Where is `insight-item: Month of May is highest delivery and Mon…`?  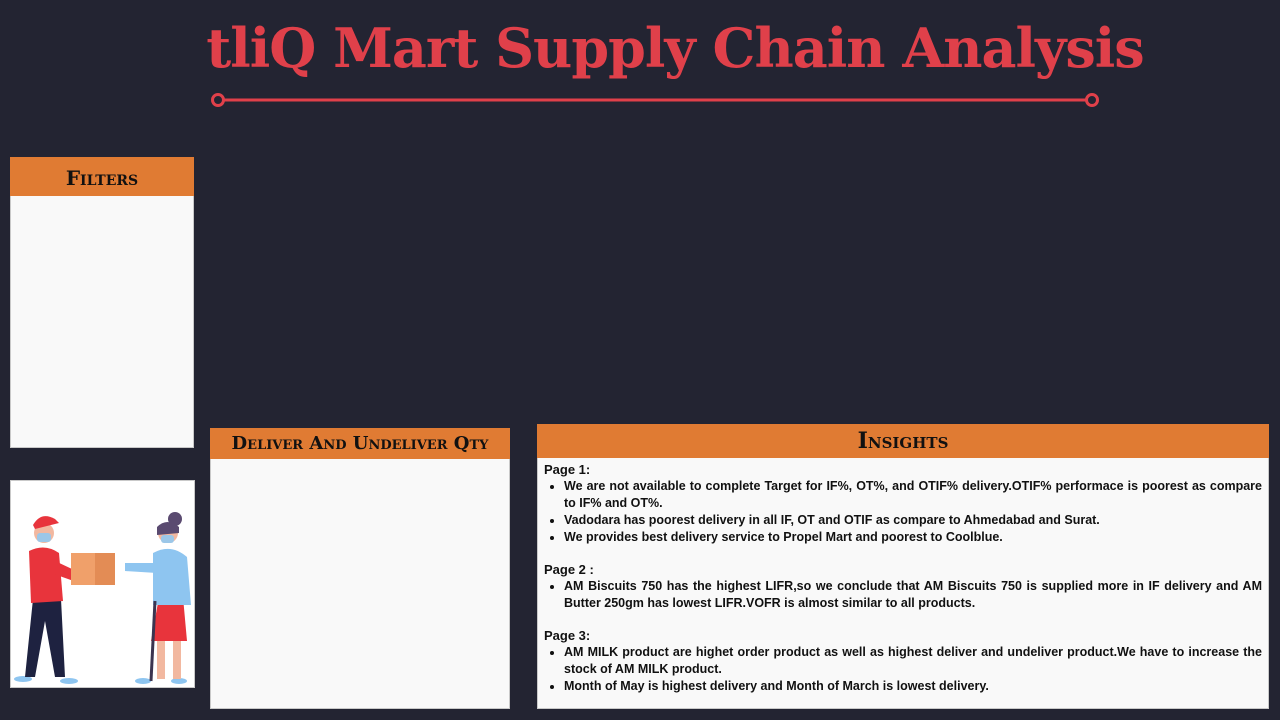 insight-item: Month of May is highest delivery and Mon… is located at coordinates (913, 686).